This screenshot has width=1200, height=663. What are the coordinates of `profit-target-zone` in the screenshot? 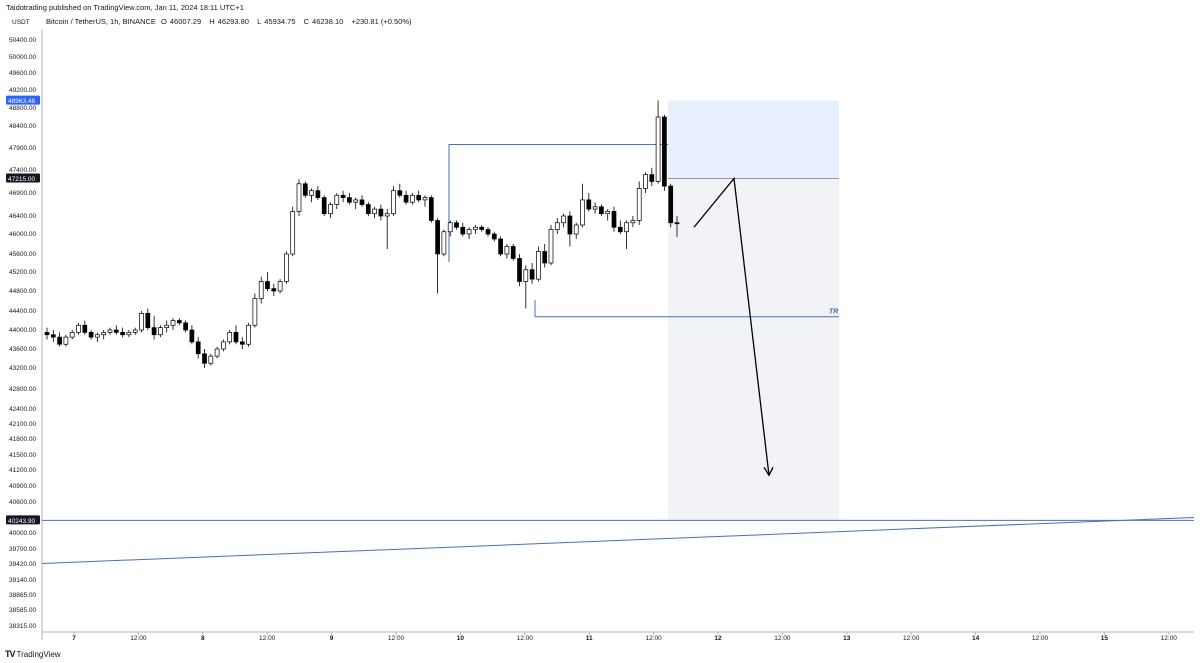 It's located at (753, 349).